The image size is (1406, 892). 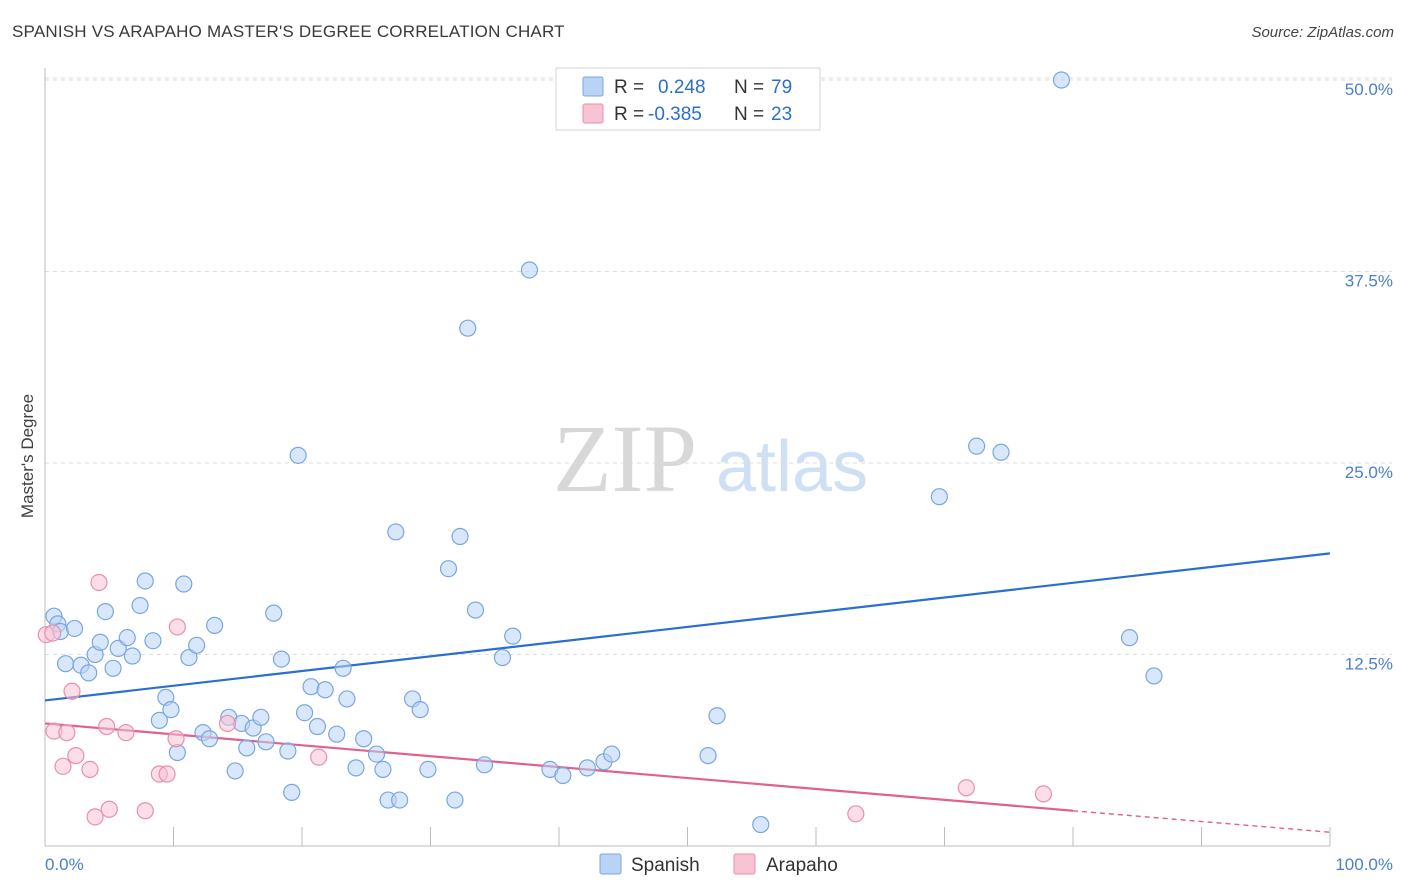 What do you see at coordinates (1322, 32) in the screenshot?
I see `source-credit: Source: ZipAtlas.com` at bounding box center [1322, 32].